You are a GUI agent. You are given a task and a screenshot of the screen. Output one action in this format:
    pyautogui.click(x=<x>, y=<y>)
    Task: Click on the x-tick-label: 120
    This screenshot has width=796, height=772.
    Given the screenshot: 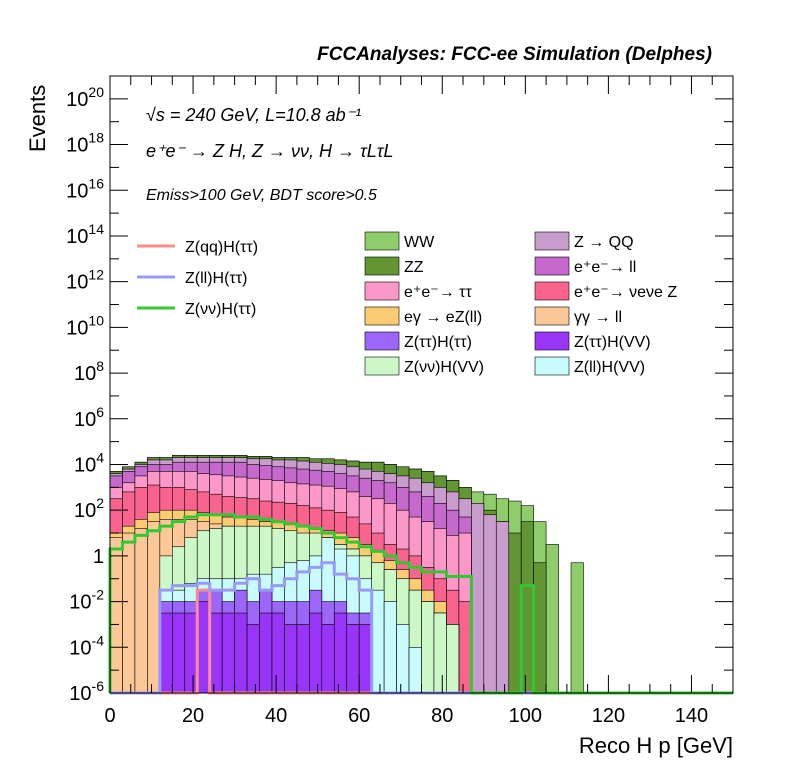 What is the action you would take?
    pyautogui.click(x=608, y=716)
    